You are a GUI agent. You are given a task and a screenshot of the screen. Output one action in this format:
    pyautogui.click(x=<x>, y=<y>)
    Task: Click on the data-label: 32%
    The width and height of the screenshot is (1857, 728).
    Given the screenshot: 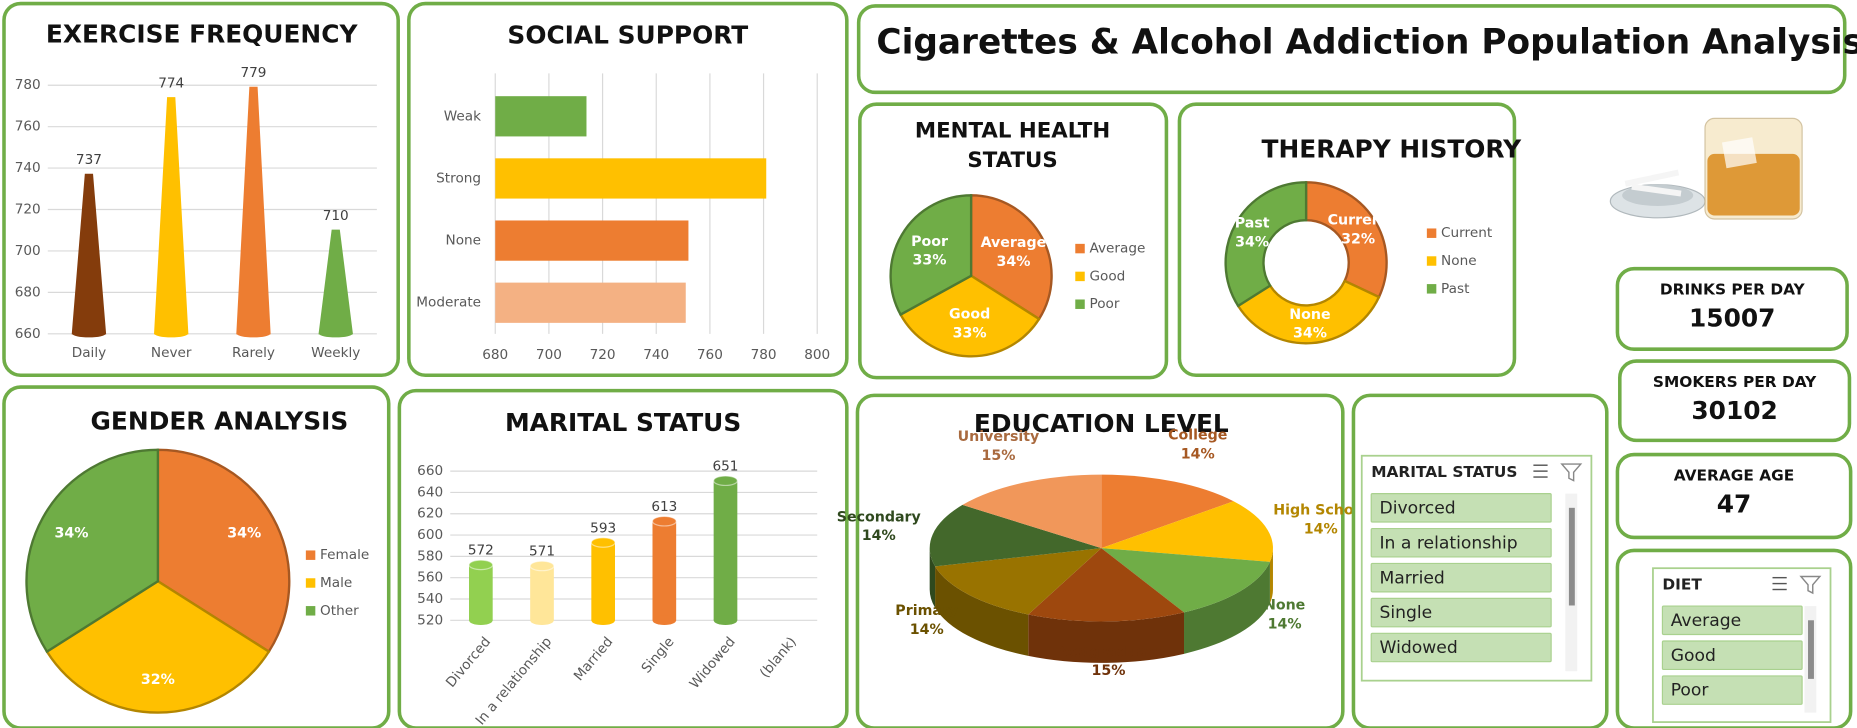 What is the action you would take?
    pyautogui.click(x=158, y=680)
    